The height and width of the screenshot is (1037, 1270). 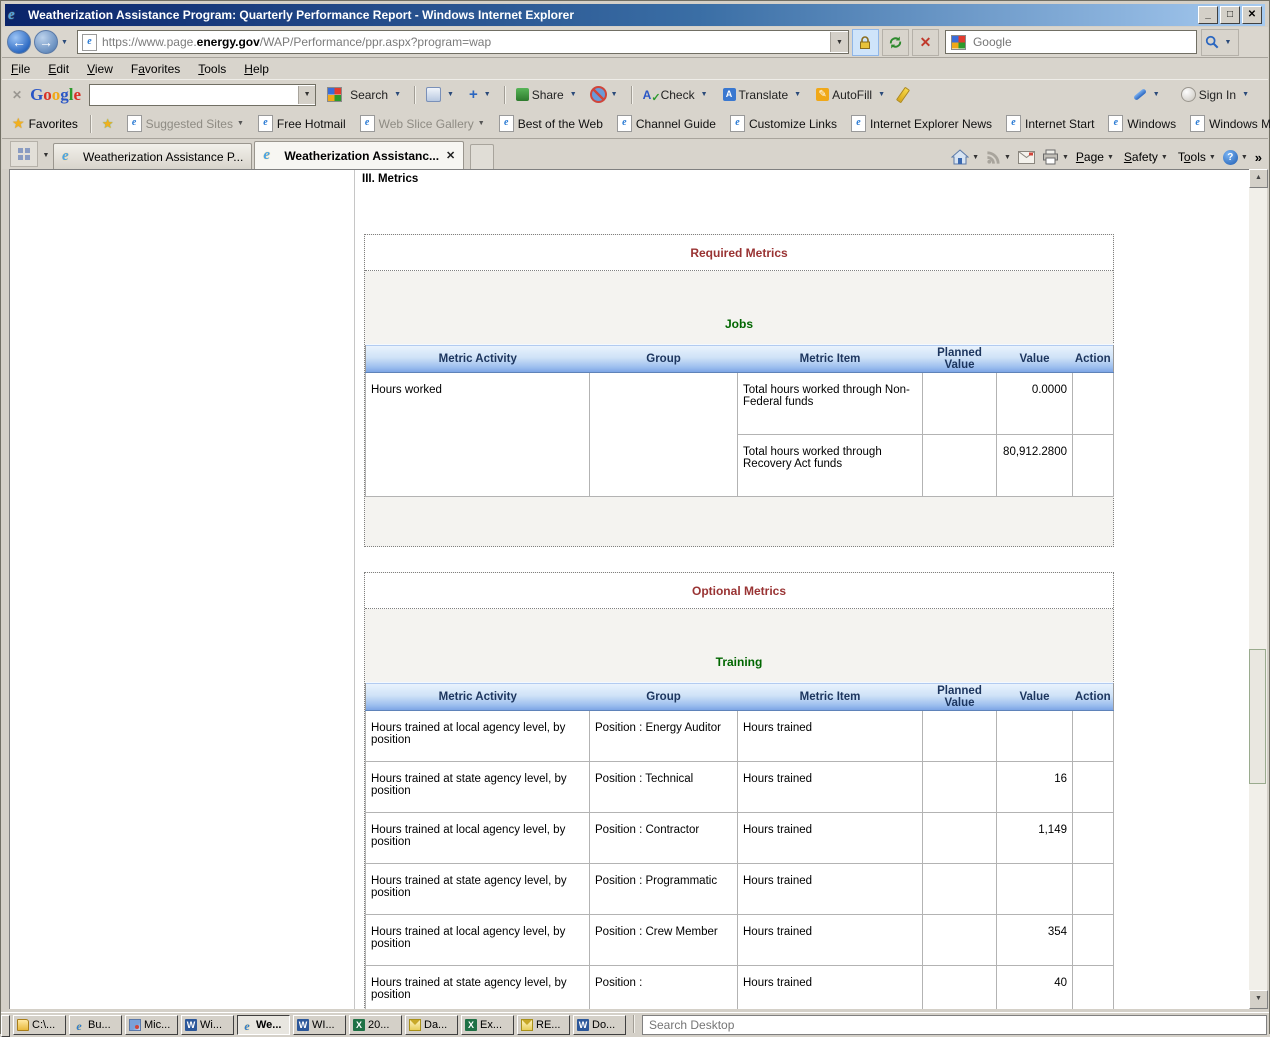 What do you see at coordinates (1142, 123) in the screenshot?
I see `favorites-link: e Windows` at bounding box center [1142, 123].